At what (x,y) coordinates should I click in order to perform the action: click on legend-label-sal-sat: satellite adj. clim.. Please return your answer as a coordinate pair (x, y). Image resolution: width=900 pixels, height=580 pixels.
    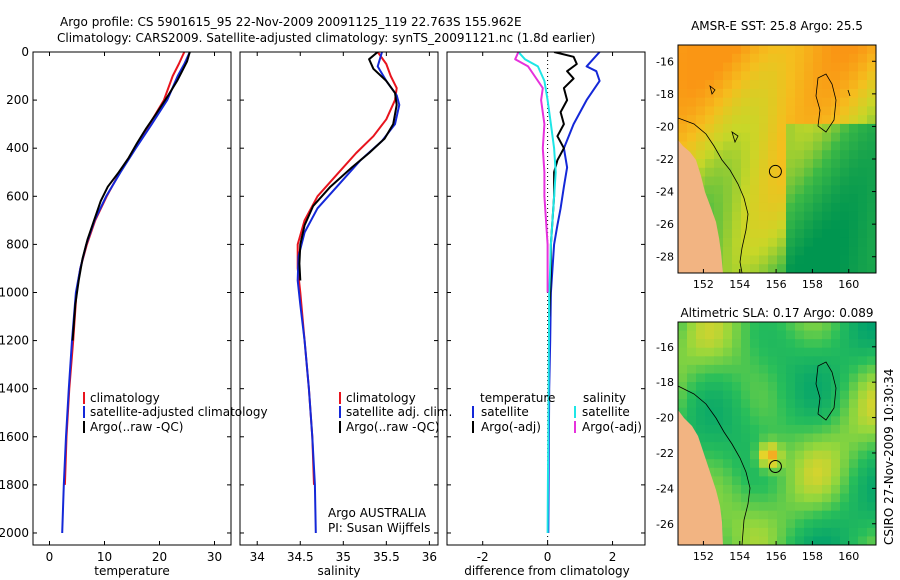
    Looking at the image, I should click on (399, 412).